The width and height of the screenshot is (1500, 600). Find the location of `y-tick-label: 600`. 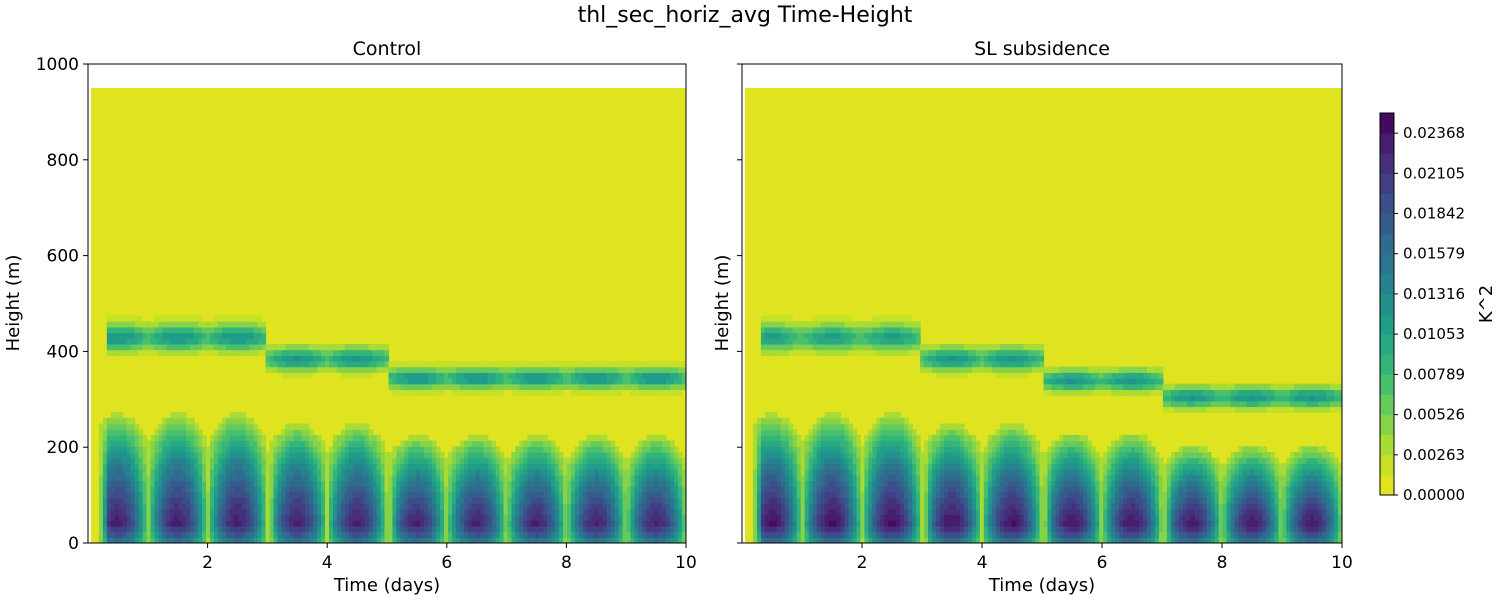

y-tick-label: 600 is located at coordinates (63, 257).